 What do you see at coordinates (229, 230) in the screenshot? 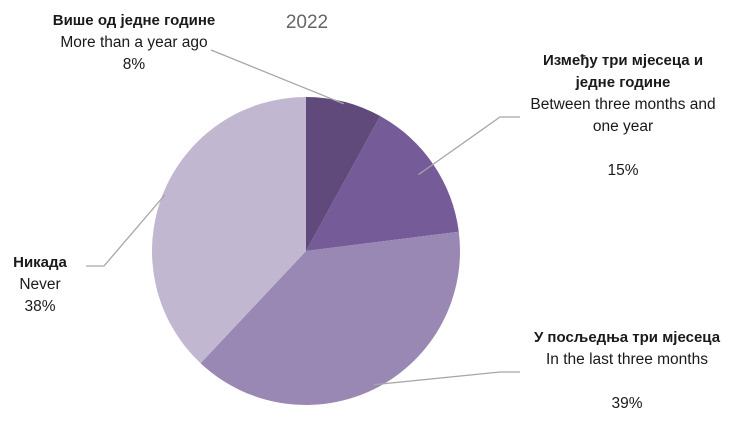
I see `slice-never` at bounding box center [229, 230].